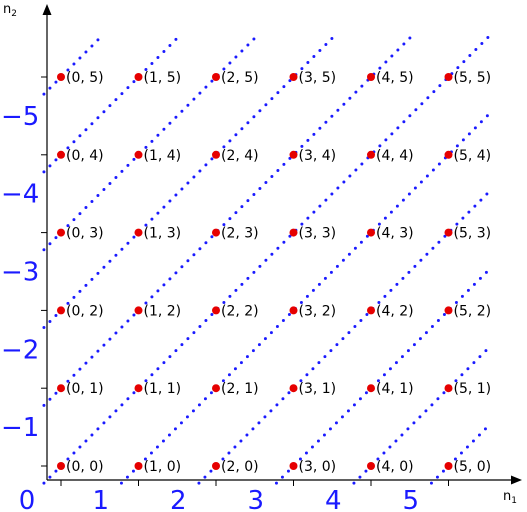  What do you see at coordinates (514, 501) in the screenshot?
I see `x-axis-title-subscript: 1` at bounding box center [514, 501].